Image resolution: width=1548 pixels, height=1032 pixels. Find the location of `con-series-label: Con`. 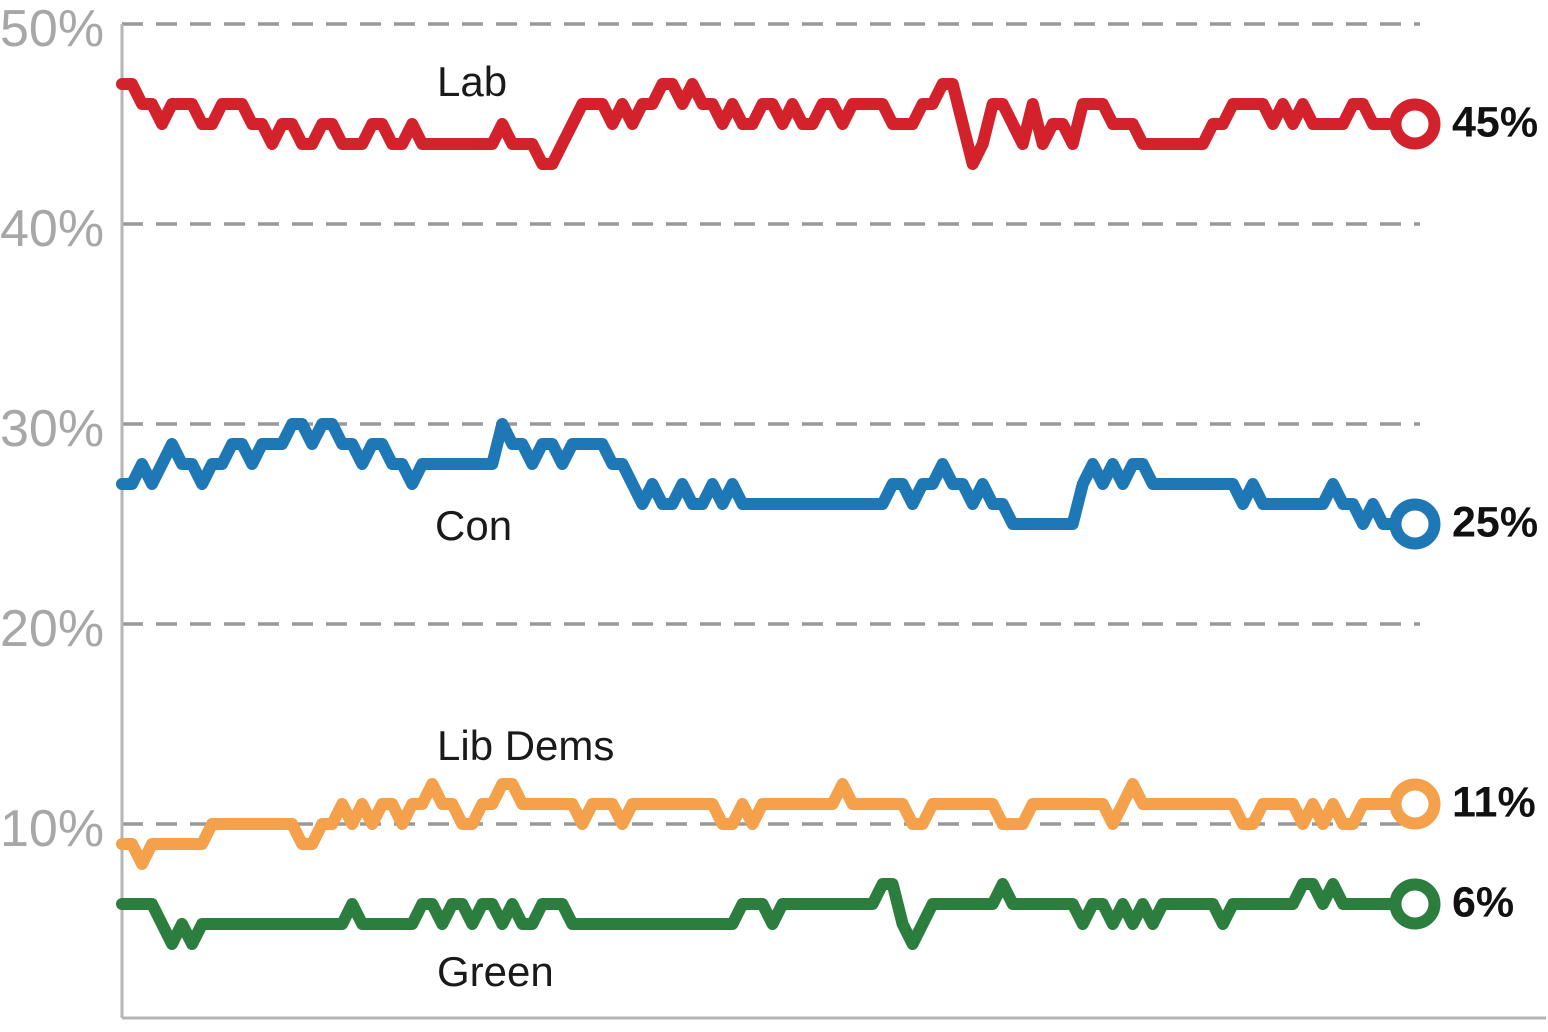

con-series-label: Con is located at coordinates (474, 525).